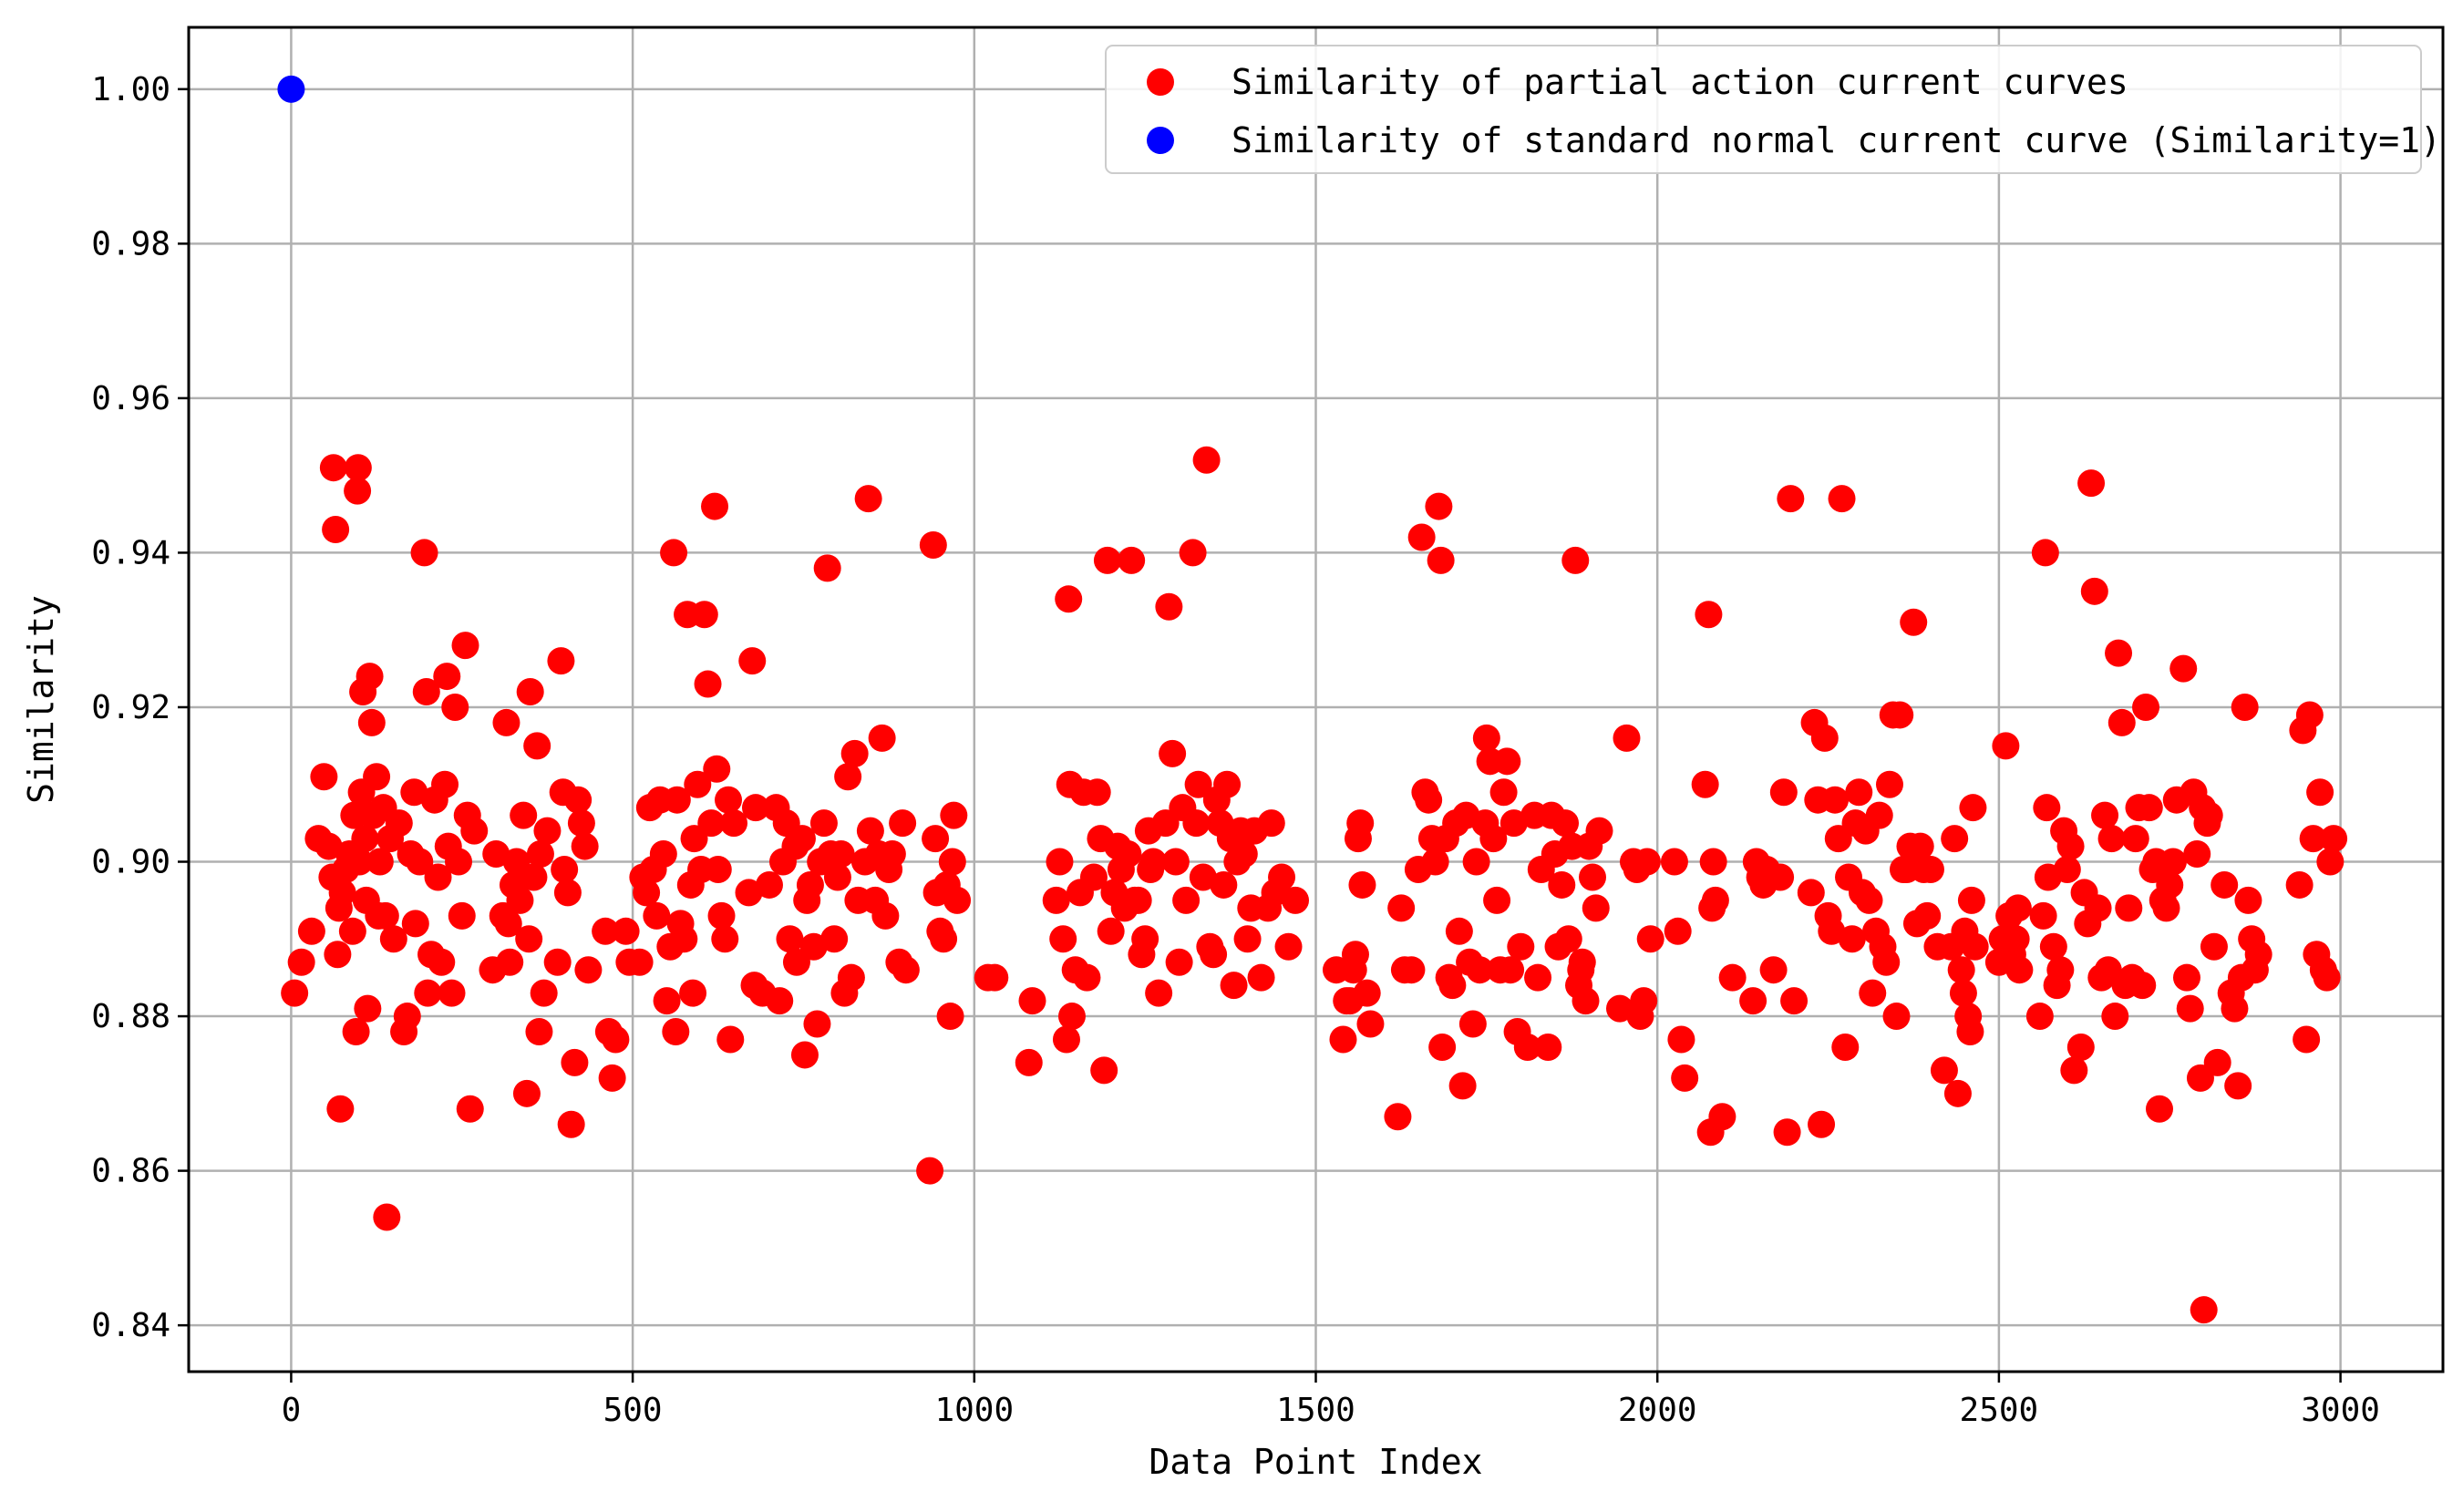  Describe the element at coordinates (633, 1410) in the screenshot. I see `x-tick-label: 500` at that location.